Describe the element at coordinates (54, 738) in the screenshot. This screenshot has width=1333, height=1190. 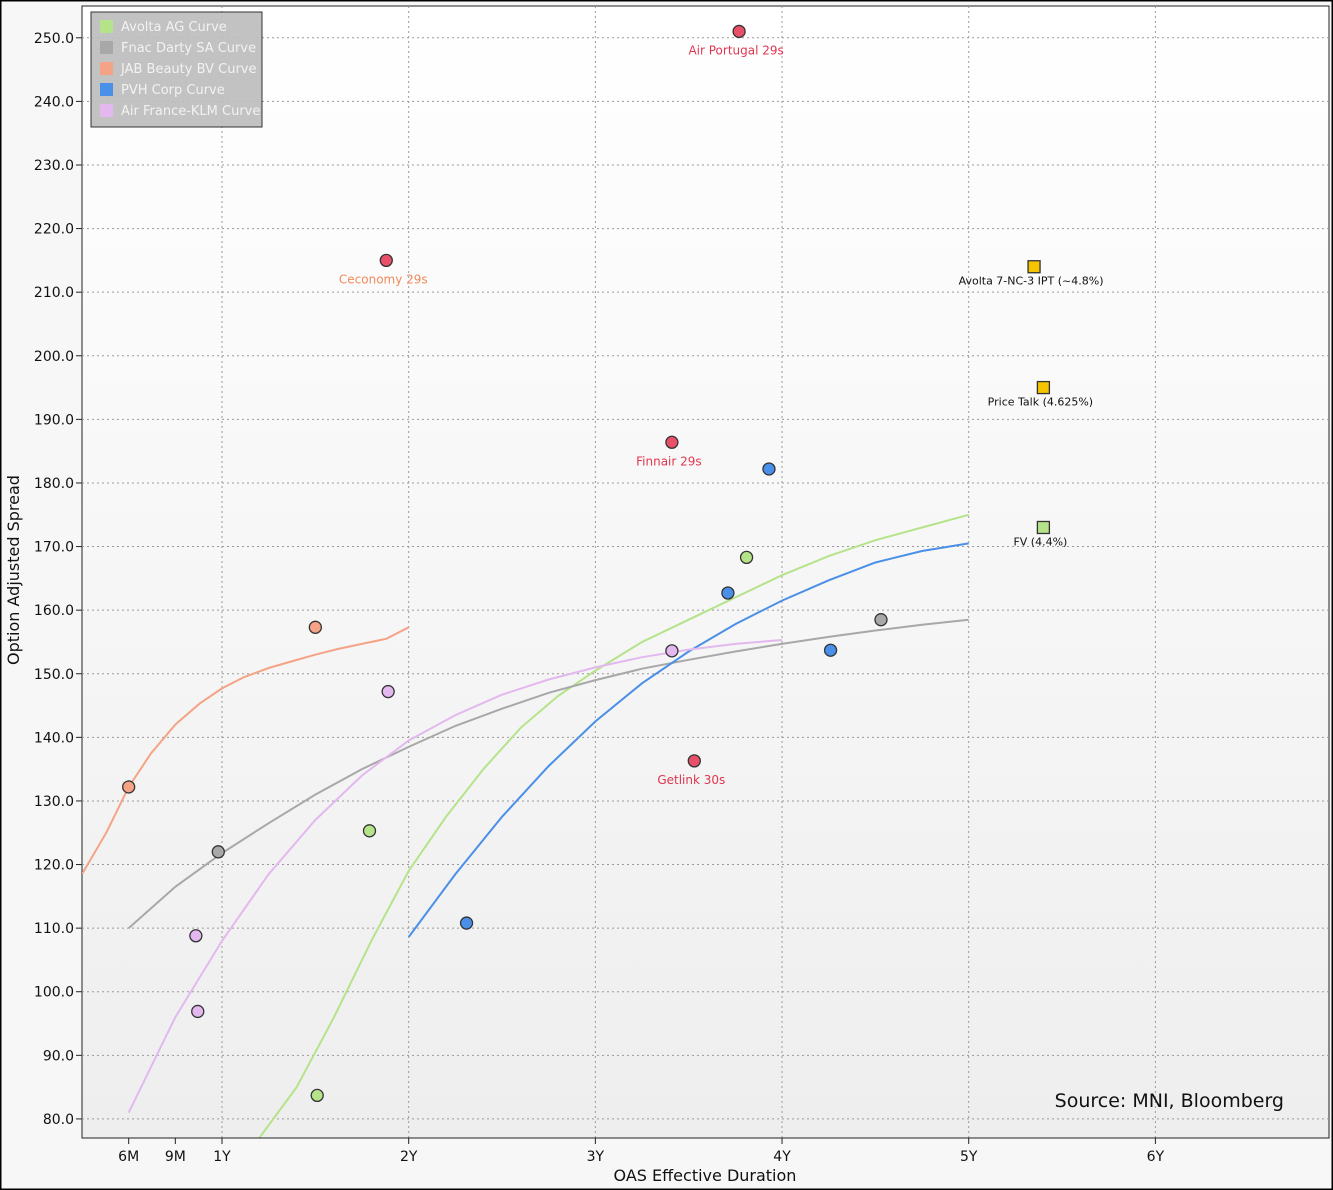
I see `y-tick-label: 140.0` at that location.